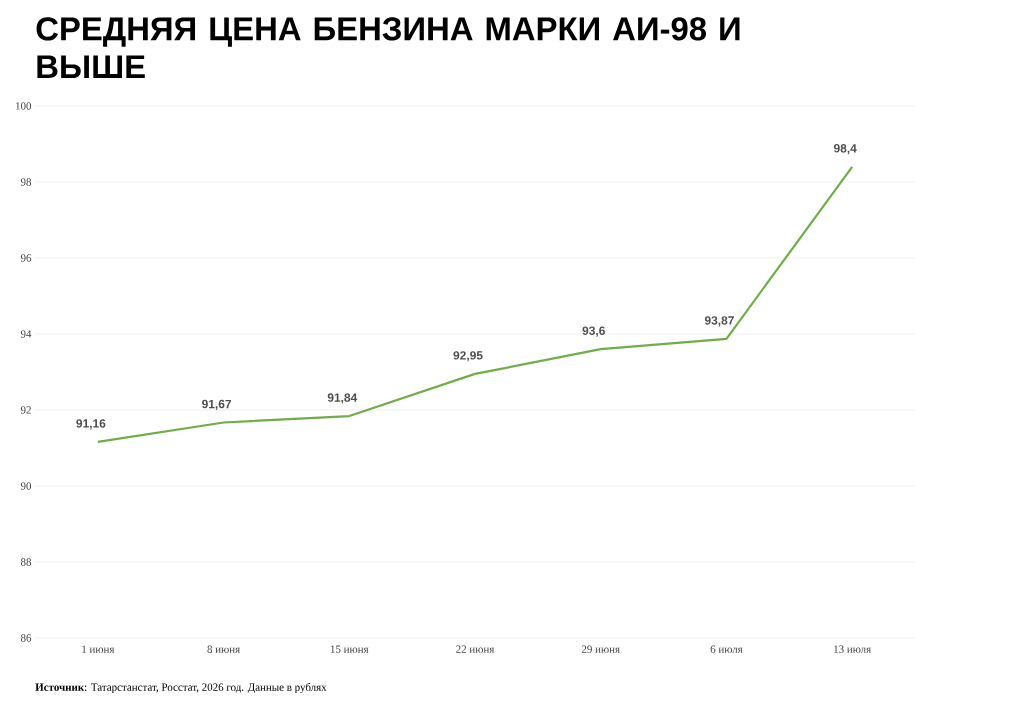 The width and height of the screenshot is (1029, 721). I want to click on x-tick-label: 6 июля, so click(726, 649).